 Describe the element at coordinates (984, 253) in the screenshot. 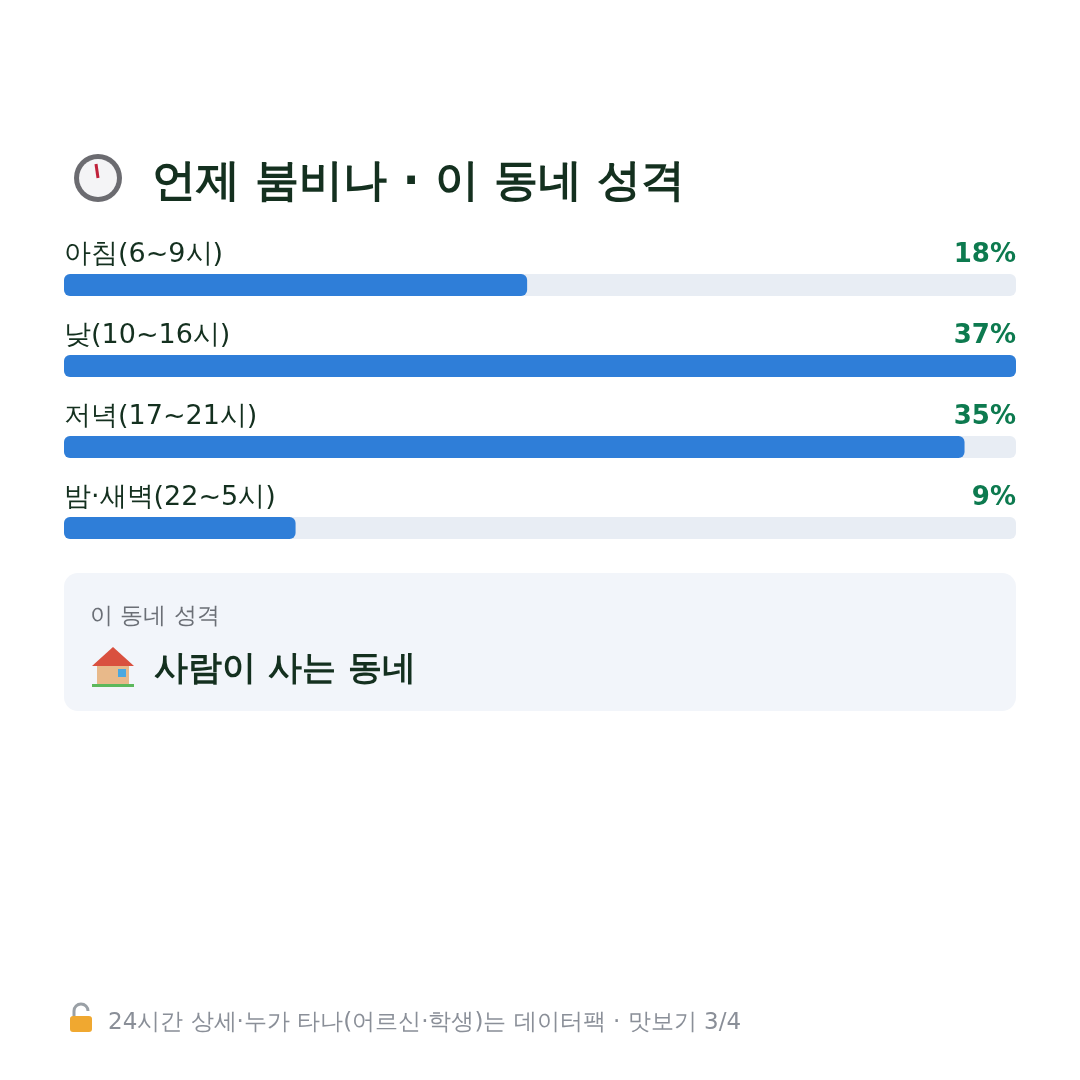

I see `data-label: 18%` at that location.